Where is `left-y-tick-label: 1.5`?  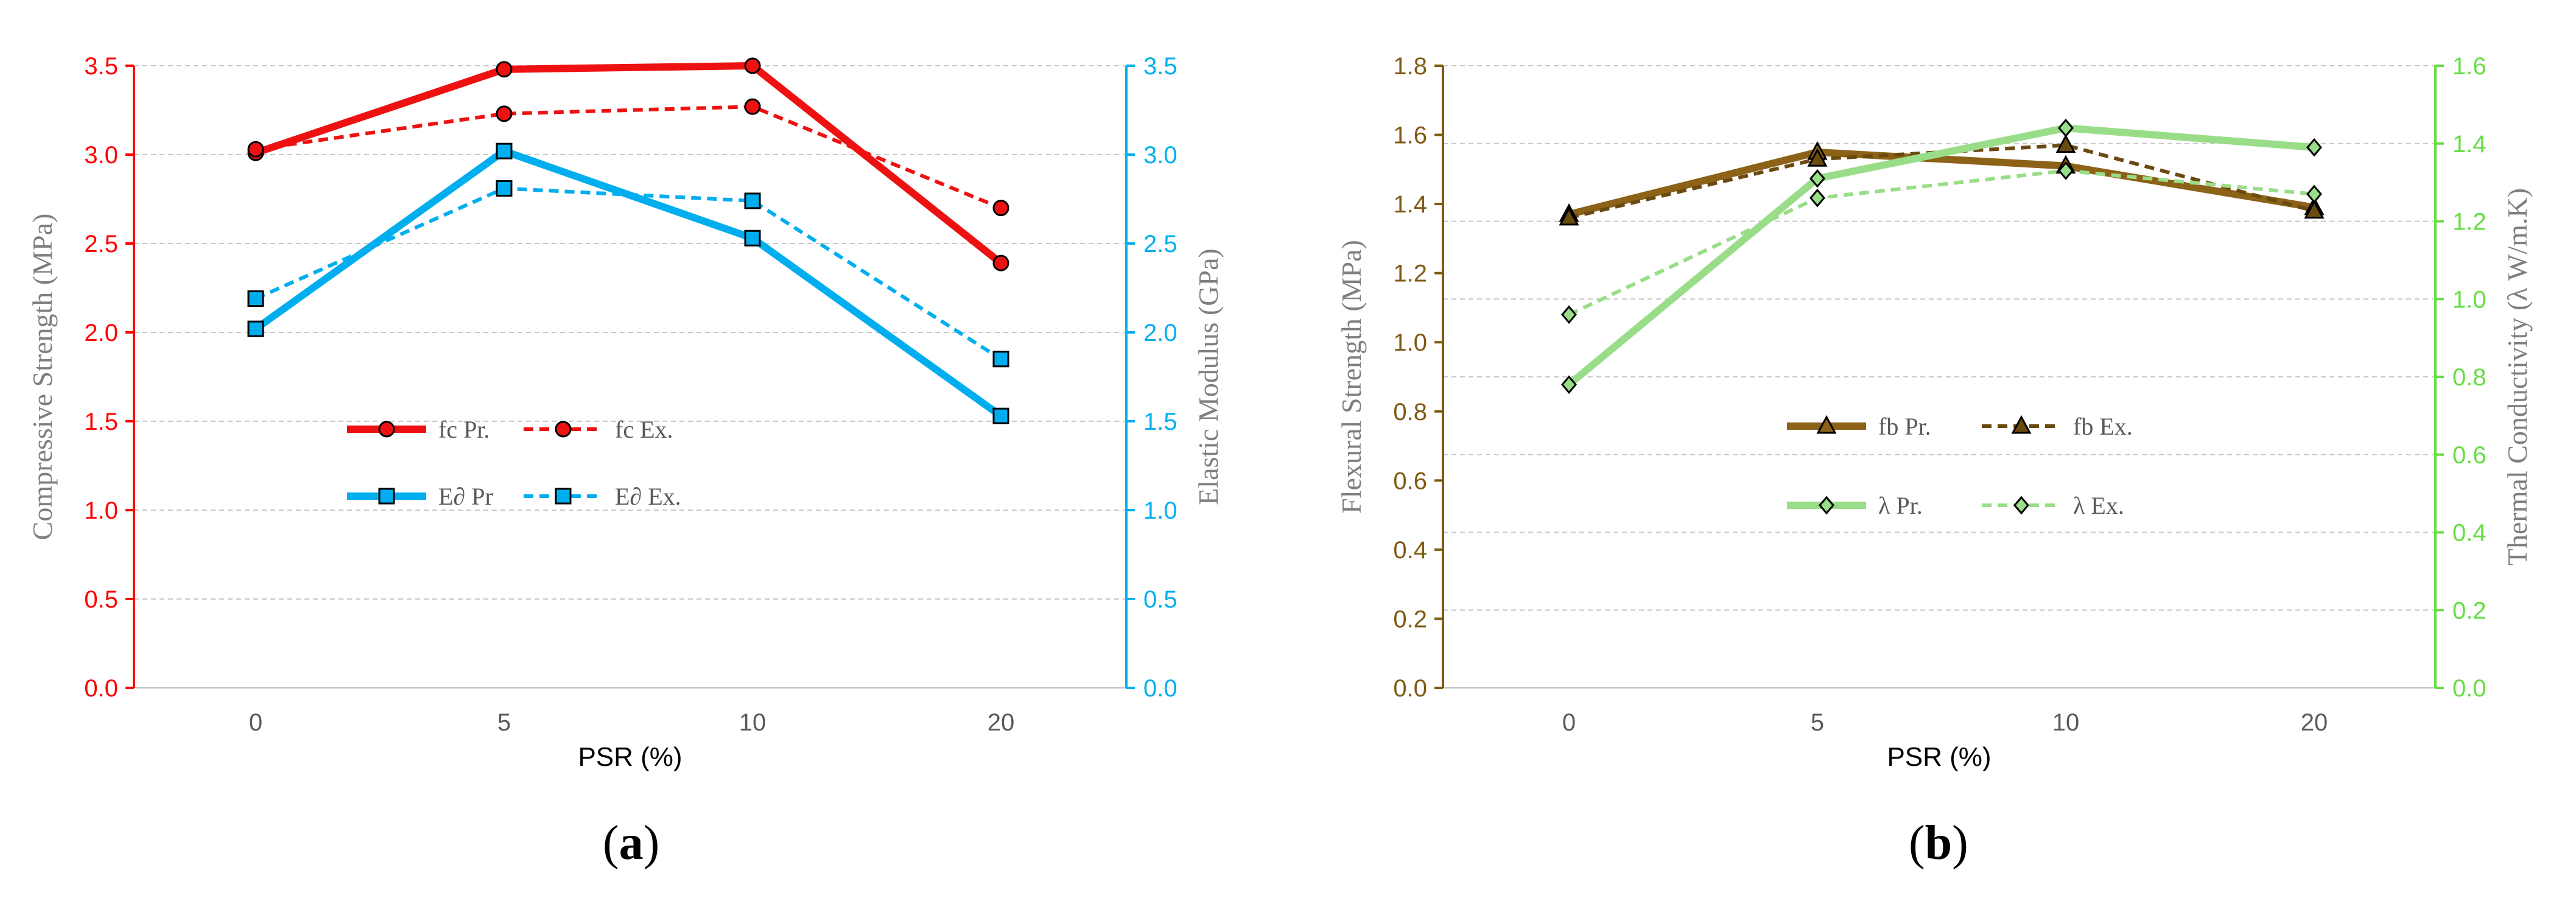
left-y-tick-label: 1.5 is located at coordinates (101, 421).